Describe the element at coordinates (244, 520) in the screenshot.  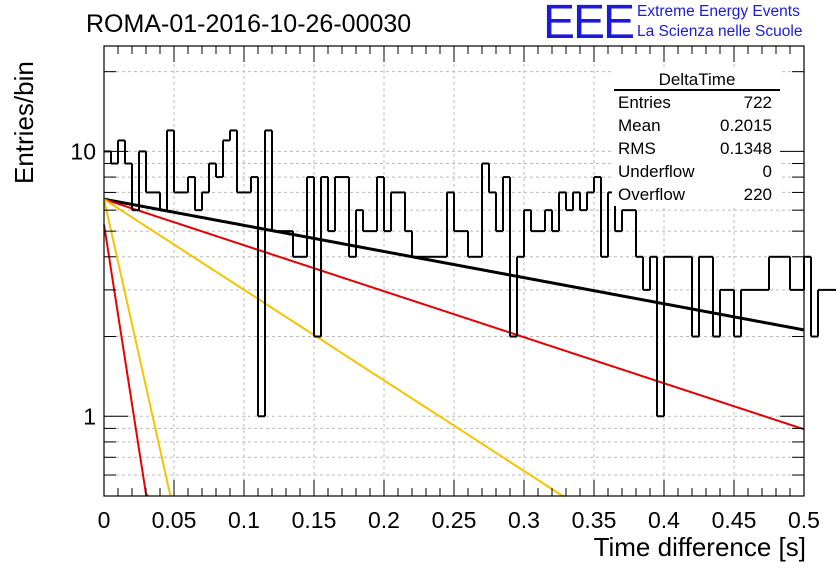
I see `x-tick-label: 0.1` at that location.